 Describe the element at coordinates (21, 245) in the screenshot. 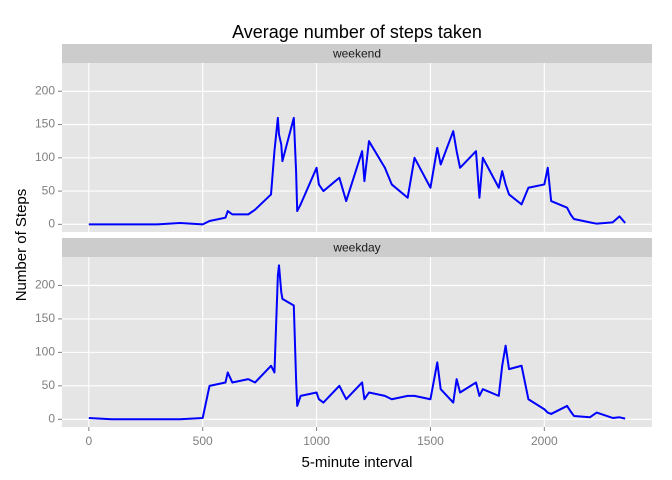

I see `y-axis-title: Number of Steps` at that location.